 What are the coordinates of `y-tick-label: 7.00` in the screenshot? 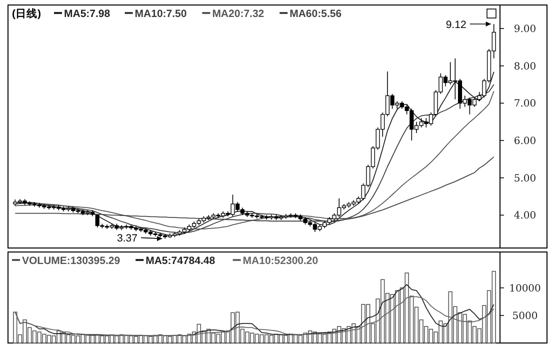 It's located at (525, 104).